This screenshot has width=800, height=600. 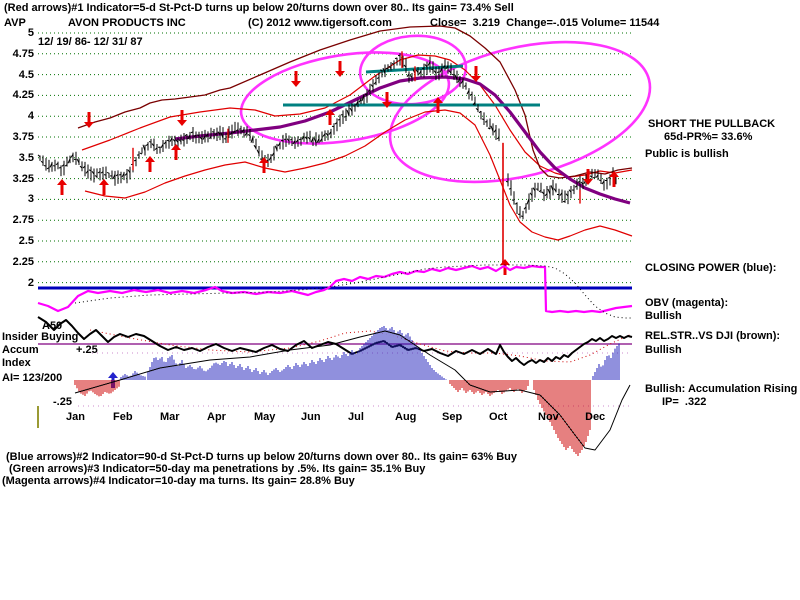 I want to click on rel-strength-status: Bullish, so click(x=663, y=350).